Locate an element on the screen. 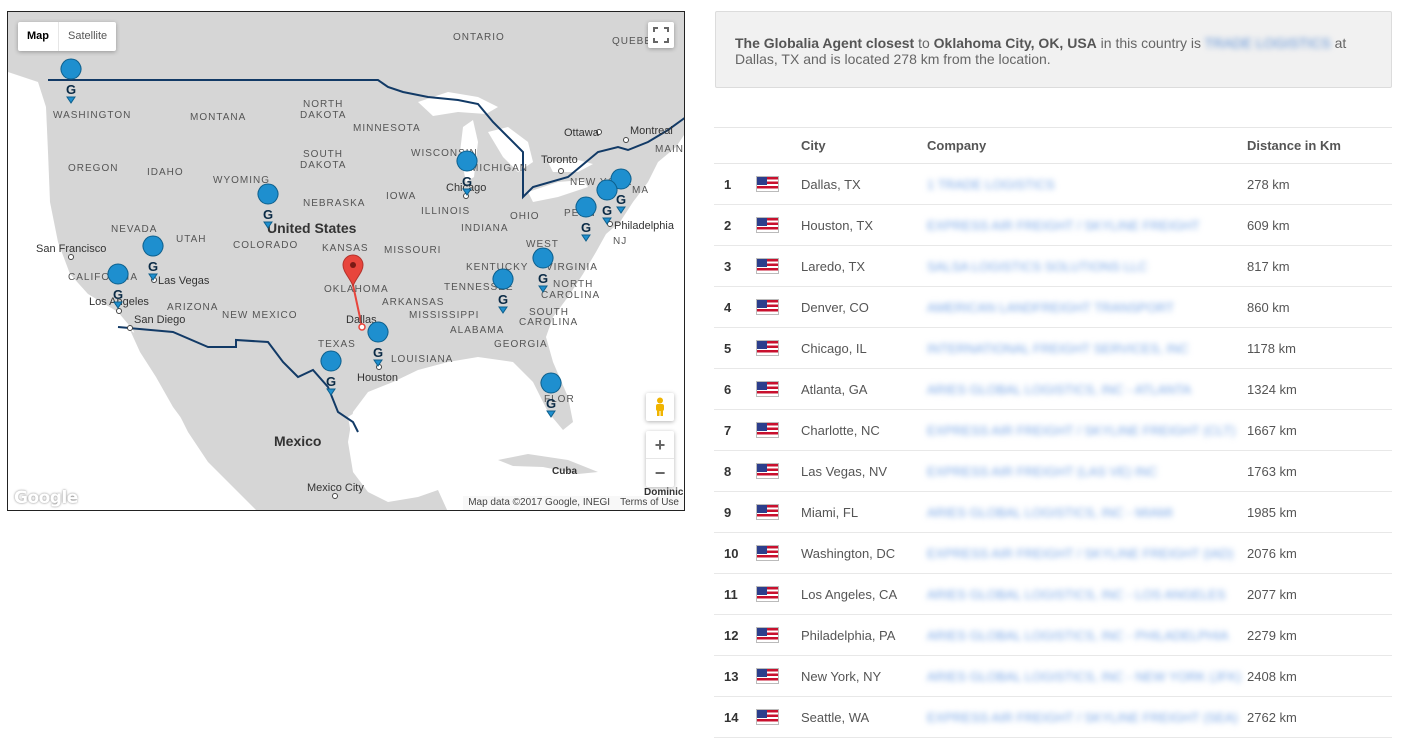  country-label-mexico: Mexico is located at coordinates (297, 441).